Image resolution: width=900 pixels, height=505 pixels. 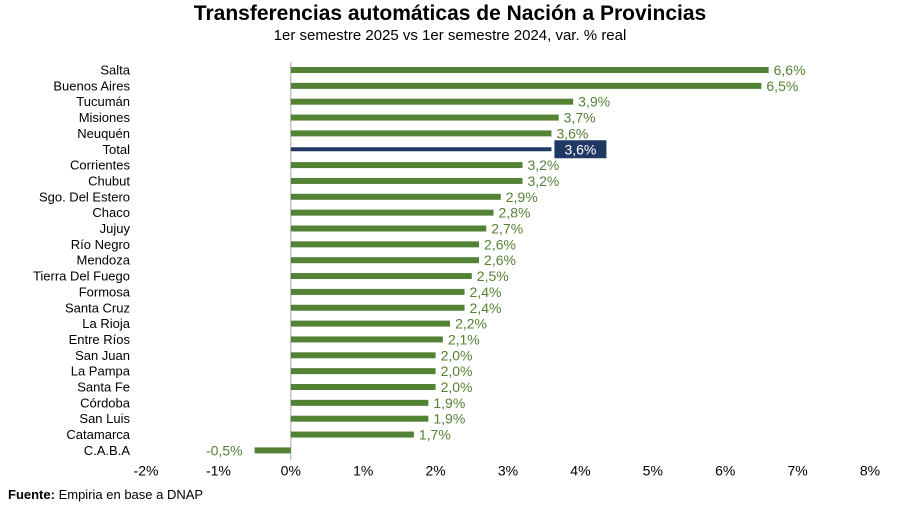 What do you see at coordinates (115, 228) in the screenshot?
I see `category-label: Jujuy` at bounding box center [115, 228].